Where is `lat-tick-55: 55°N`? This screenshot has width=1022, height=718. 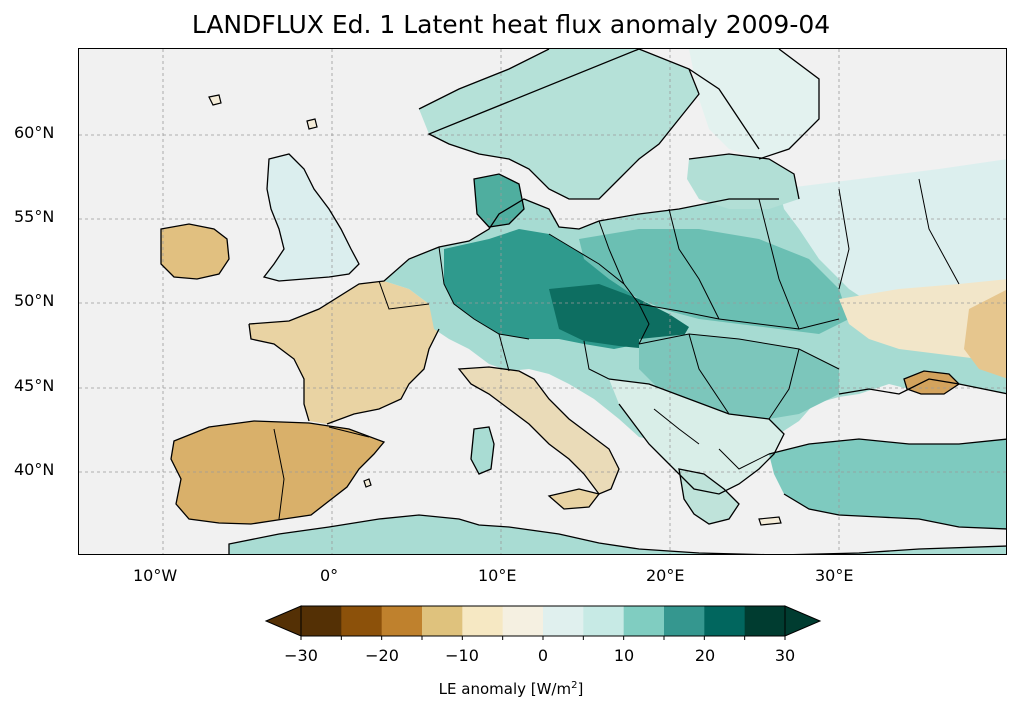 lat-tick-55: 55°N is located at coordinates (34, 216).